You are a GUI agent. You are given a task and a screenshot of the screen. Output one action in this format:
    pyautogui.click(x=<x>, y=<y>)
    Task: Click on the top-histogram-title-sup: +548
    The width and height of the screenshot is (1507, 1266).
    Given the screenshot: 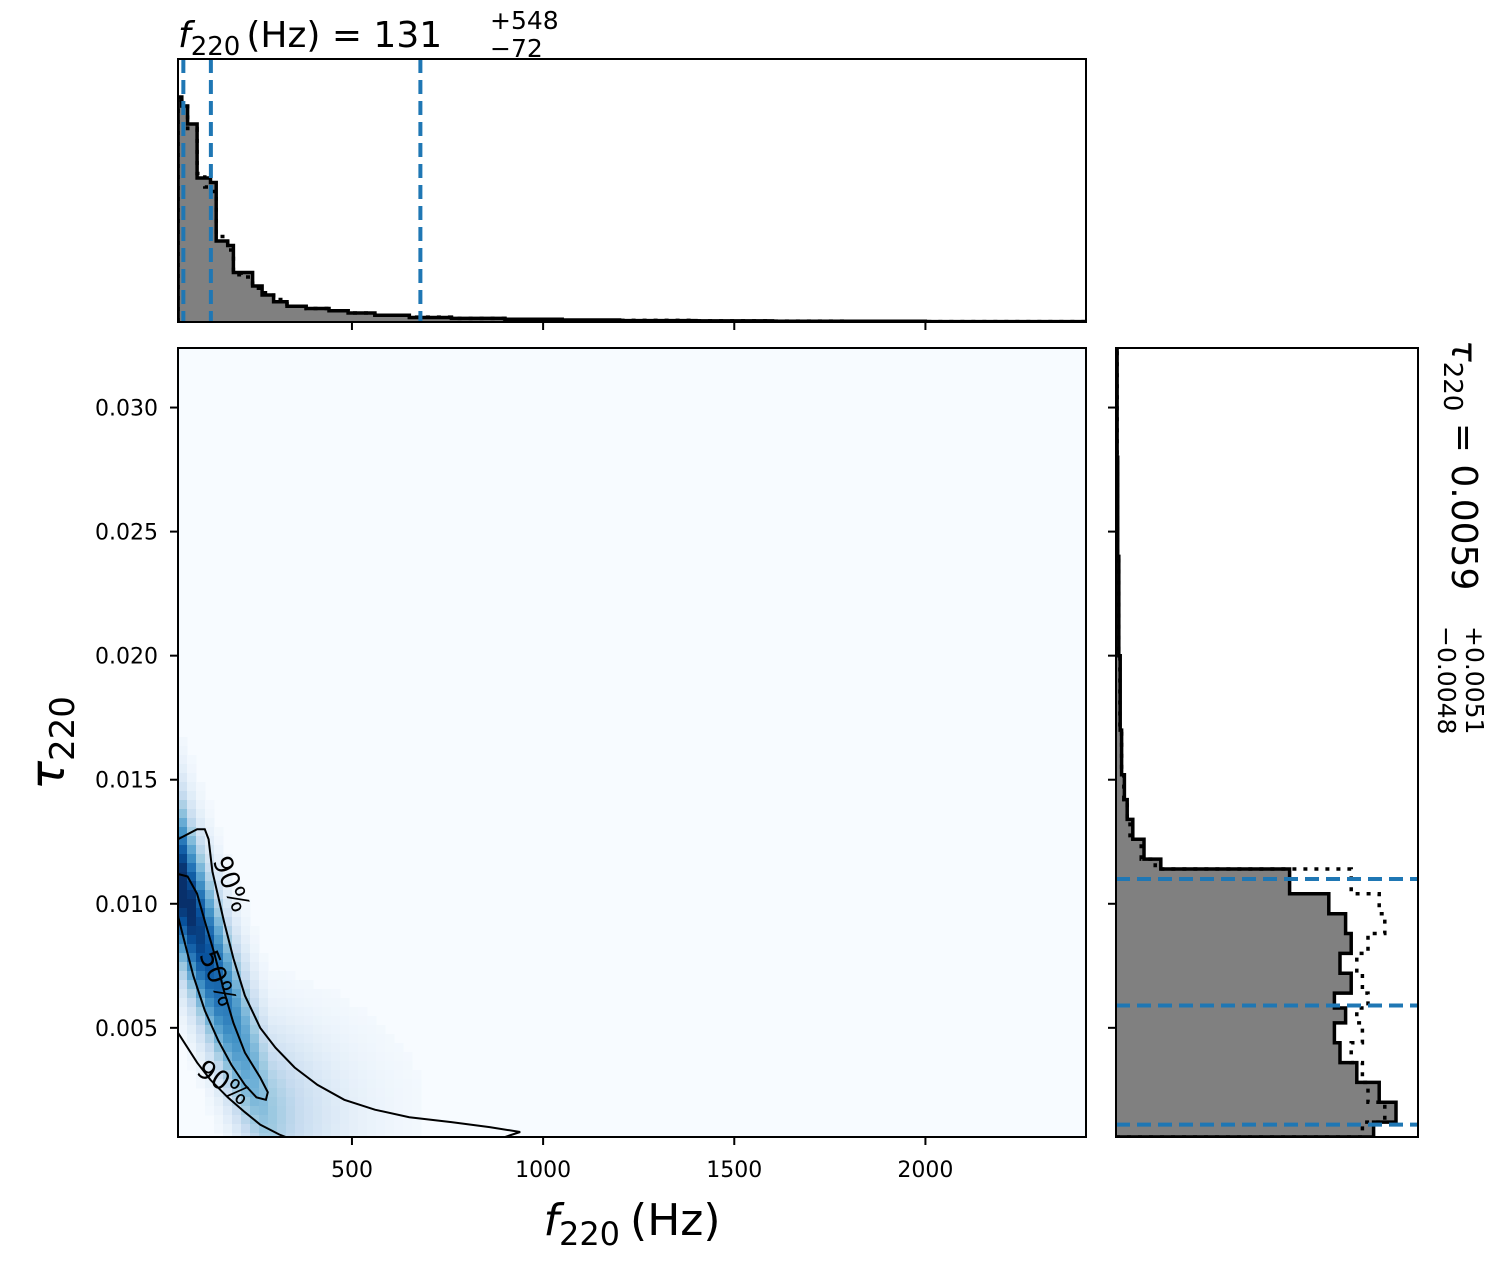 What is the action you would take?
    pyautogui.click(x=524, y=20)
    